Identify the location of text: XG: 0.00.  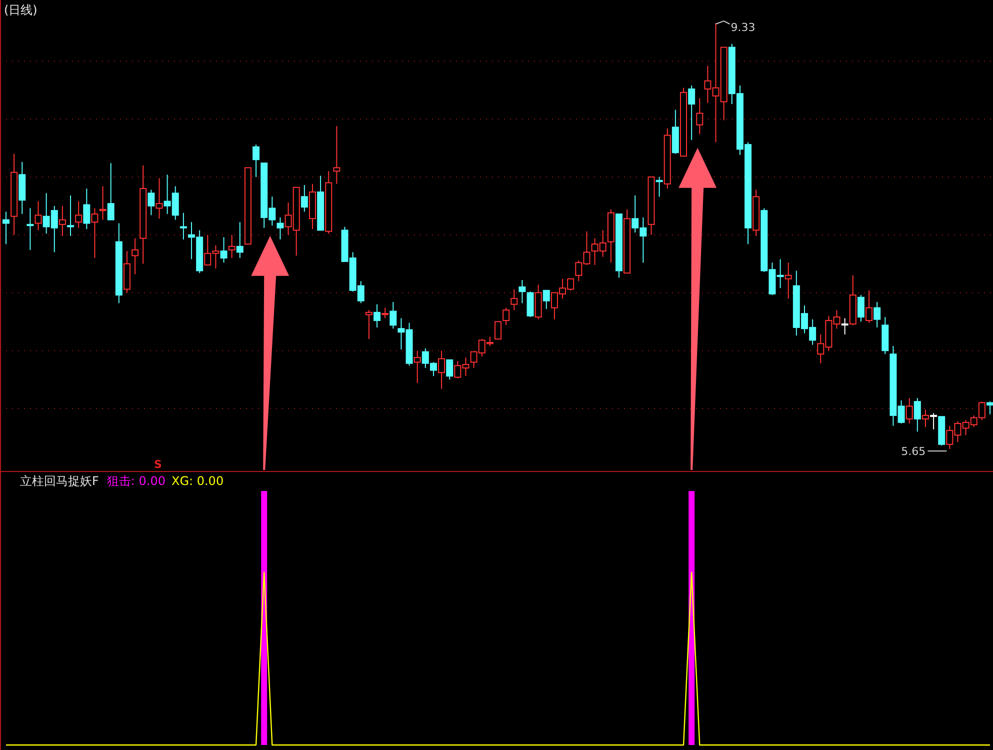
(197, 481).